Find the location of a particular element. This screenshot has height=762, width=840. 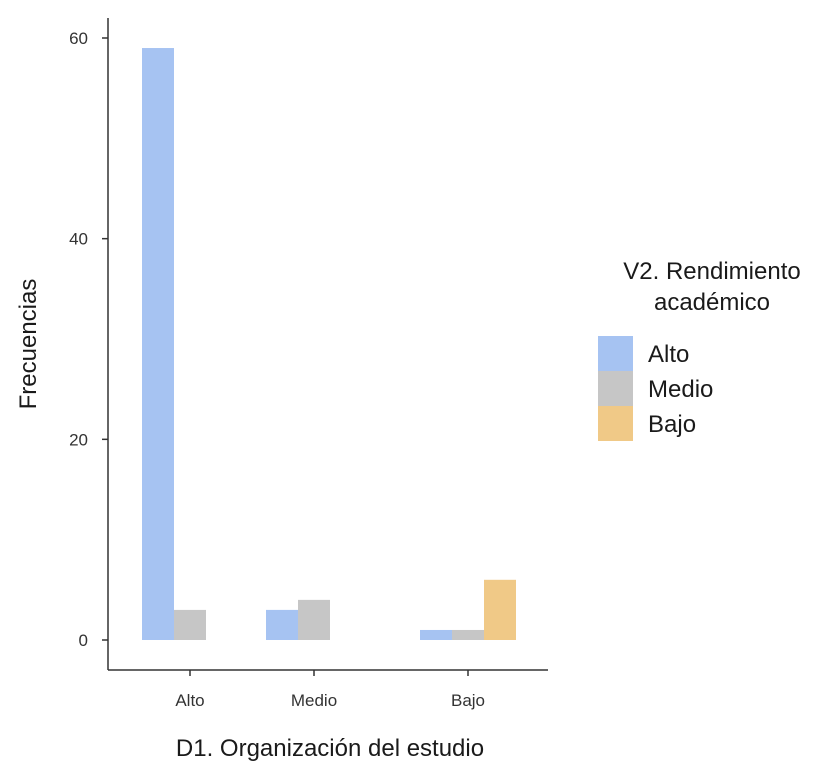

legend-key-bajo is located at coordinates (615, 423).